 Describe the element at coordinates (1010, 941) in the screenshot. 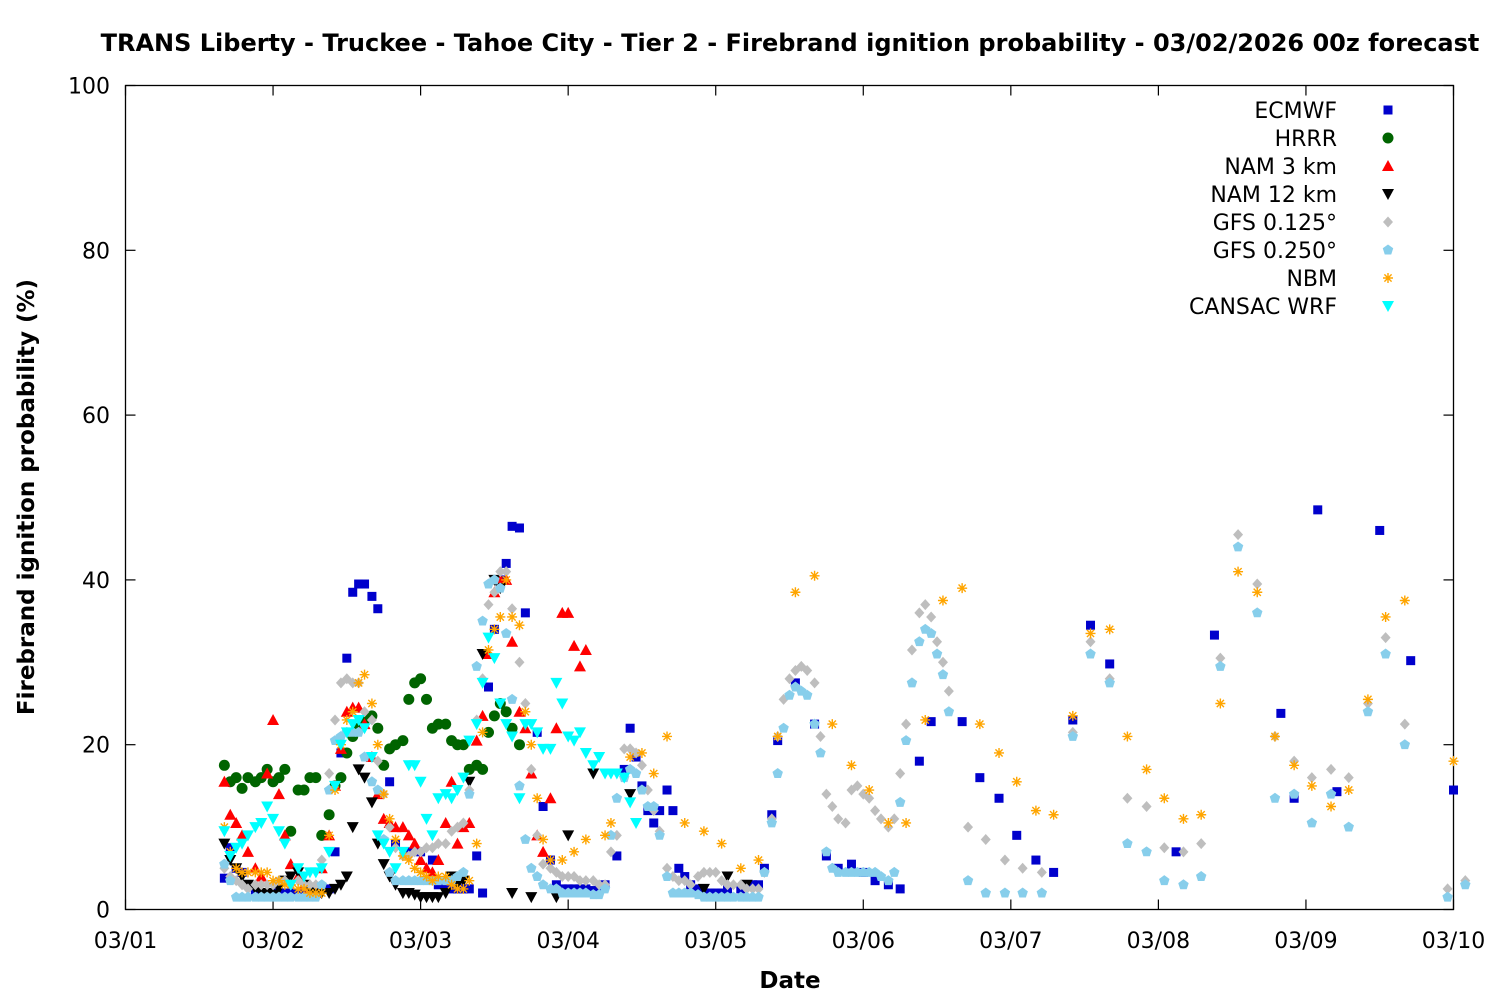

I see `x-tick-label: 03/07` at that location.